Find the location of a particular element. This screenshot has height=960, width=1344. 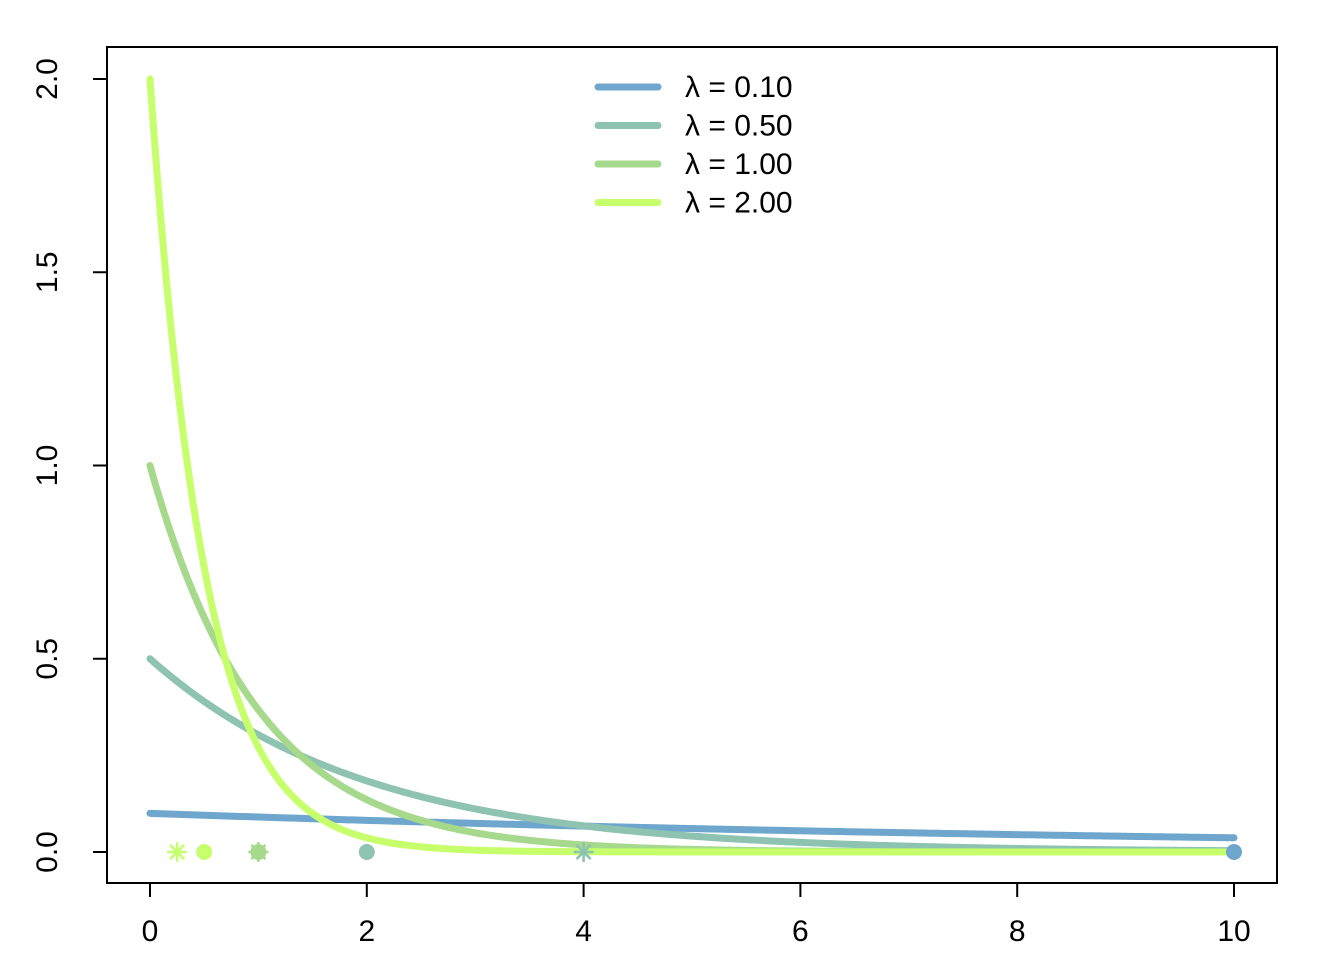

x-tick-label: 6 is located at coordinates (800, 931).